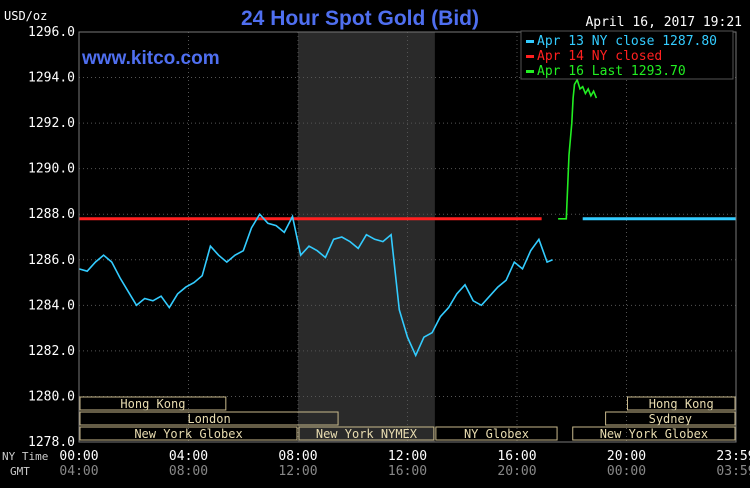 The width and height of the screenshot is (750, 488). Describe the element at coordinates (733, 456) in the screenshot. I see `x-tick-label-ny: 23:59` at that location.